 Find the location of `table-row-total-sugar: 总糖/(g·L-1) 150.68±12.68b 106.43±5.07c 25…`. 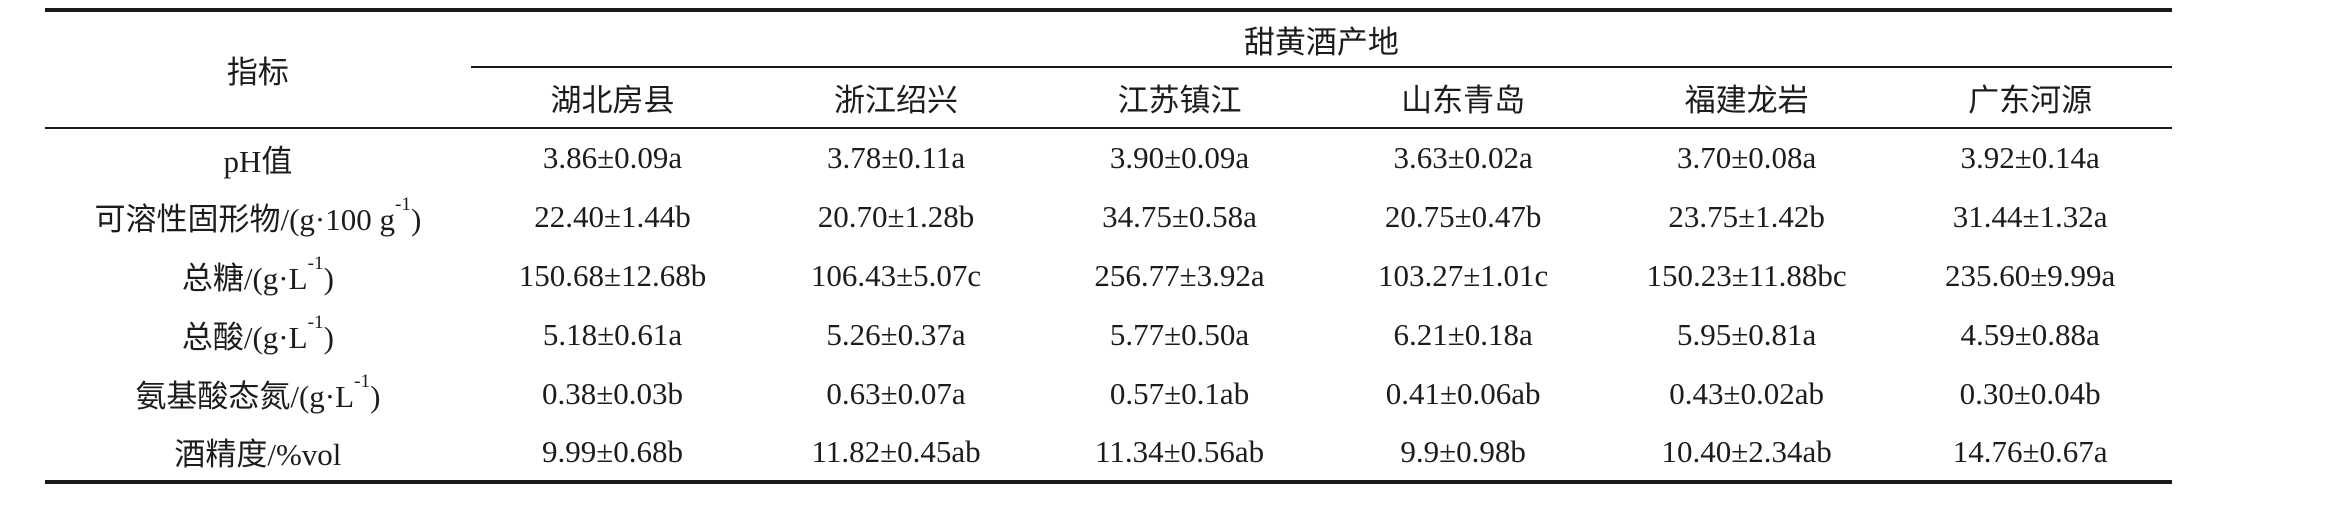

table-row-total-sugar: 总糖/(g·L-1) 150.68±12.68b 106.43±5.07c 25… is located at coordinates (1108, 275).